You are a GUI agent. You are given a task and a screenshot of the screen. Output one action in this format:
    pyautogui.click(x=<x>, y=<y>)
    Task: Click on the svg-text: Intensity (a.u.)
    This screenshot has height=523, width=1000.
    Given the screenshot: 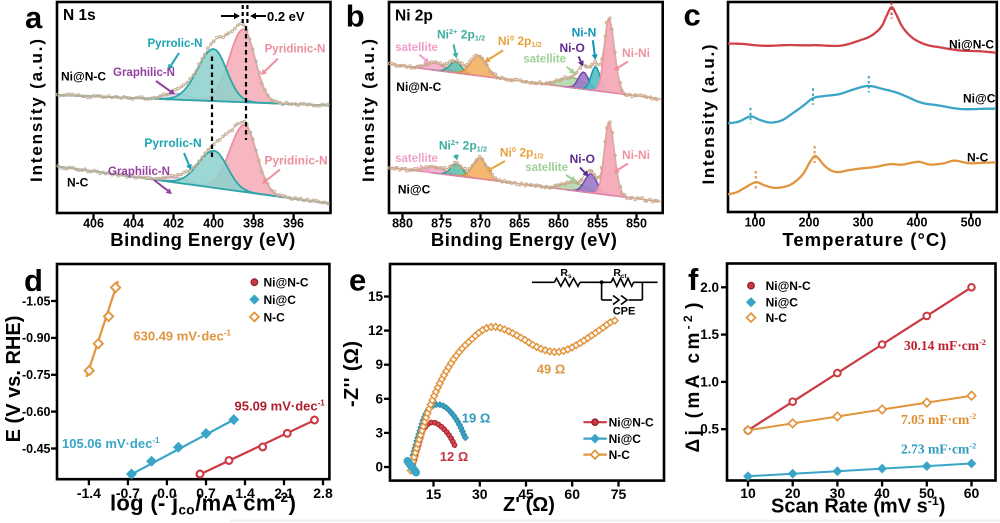 What is the action you would take?
    pyautogui.click(x=368, y=110)
    